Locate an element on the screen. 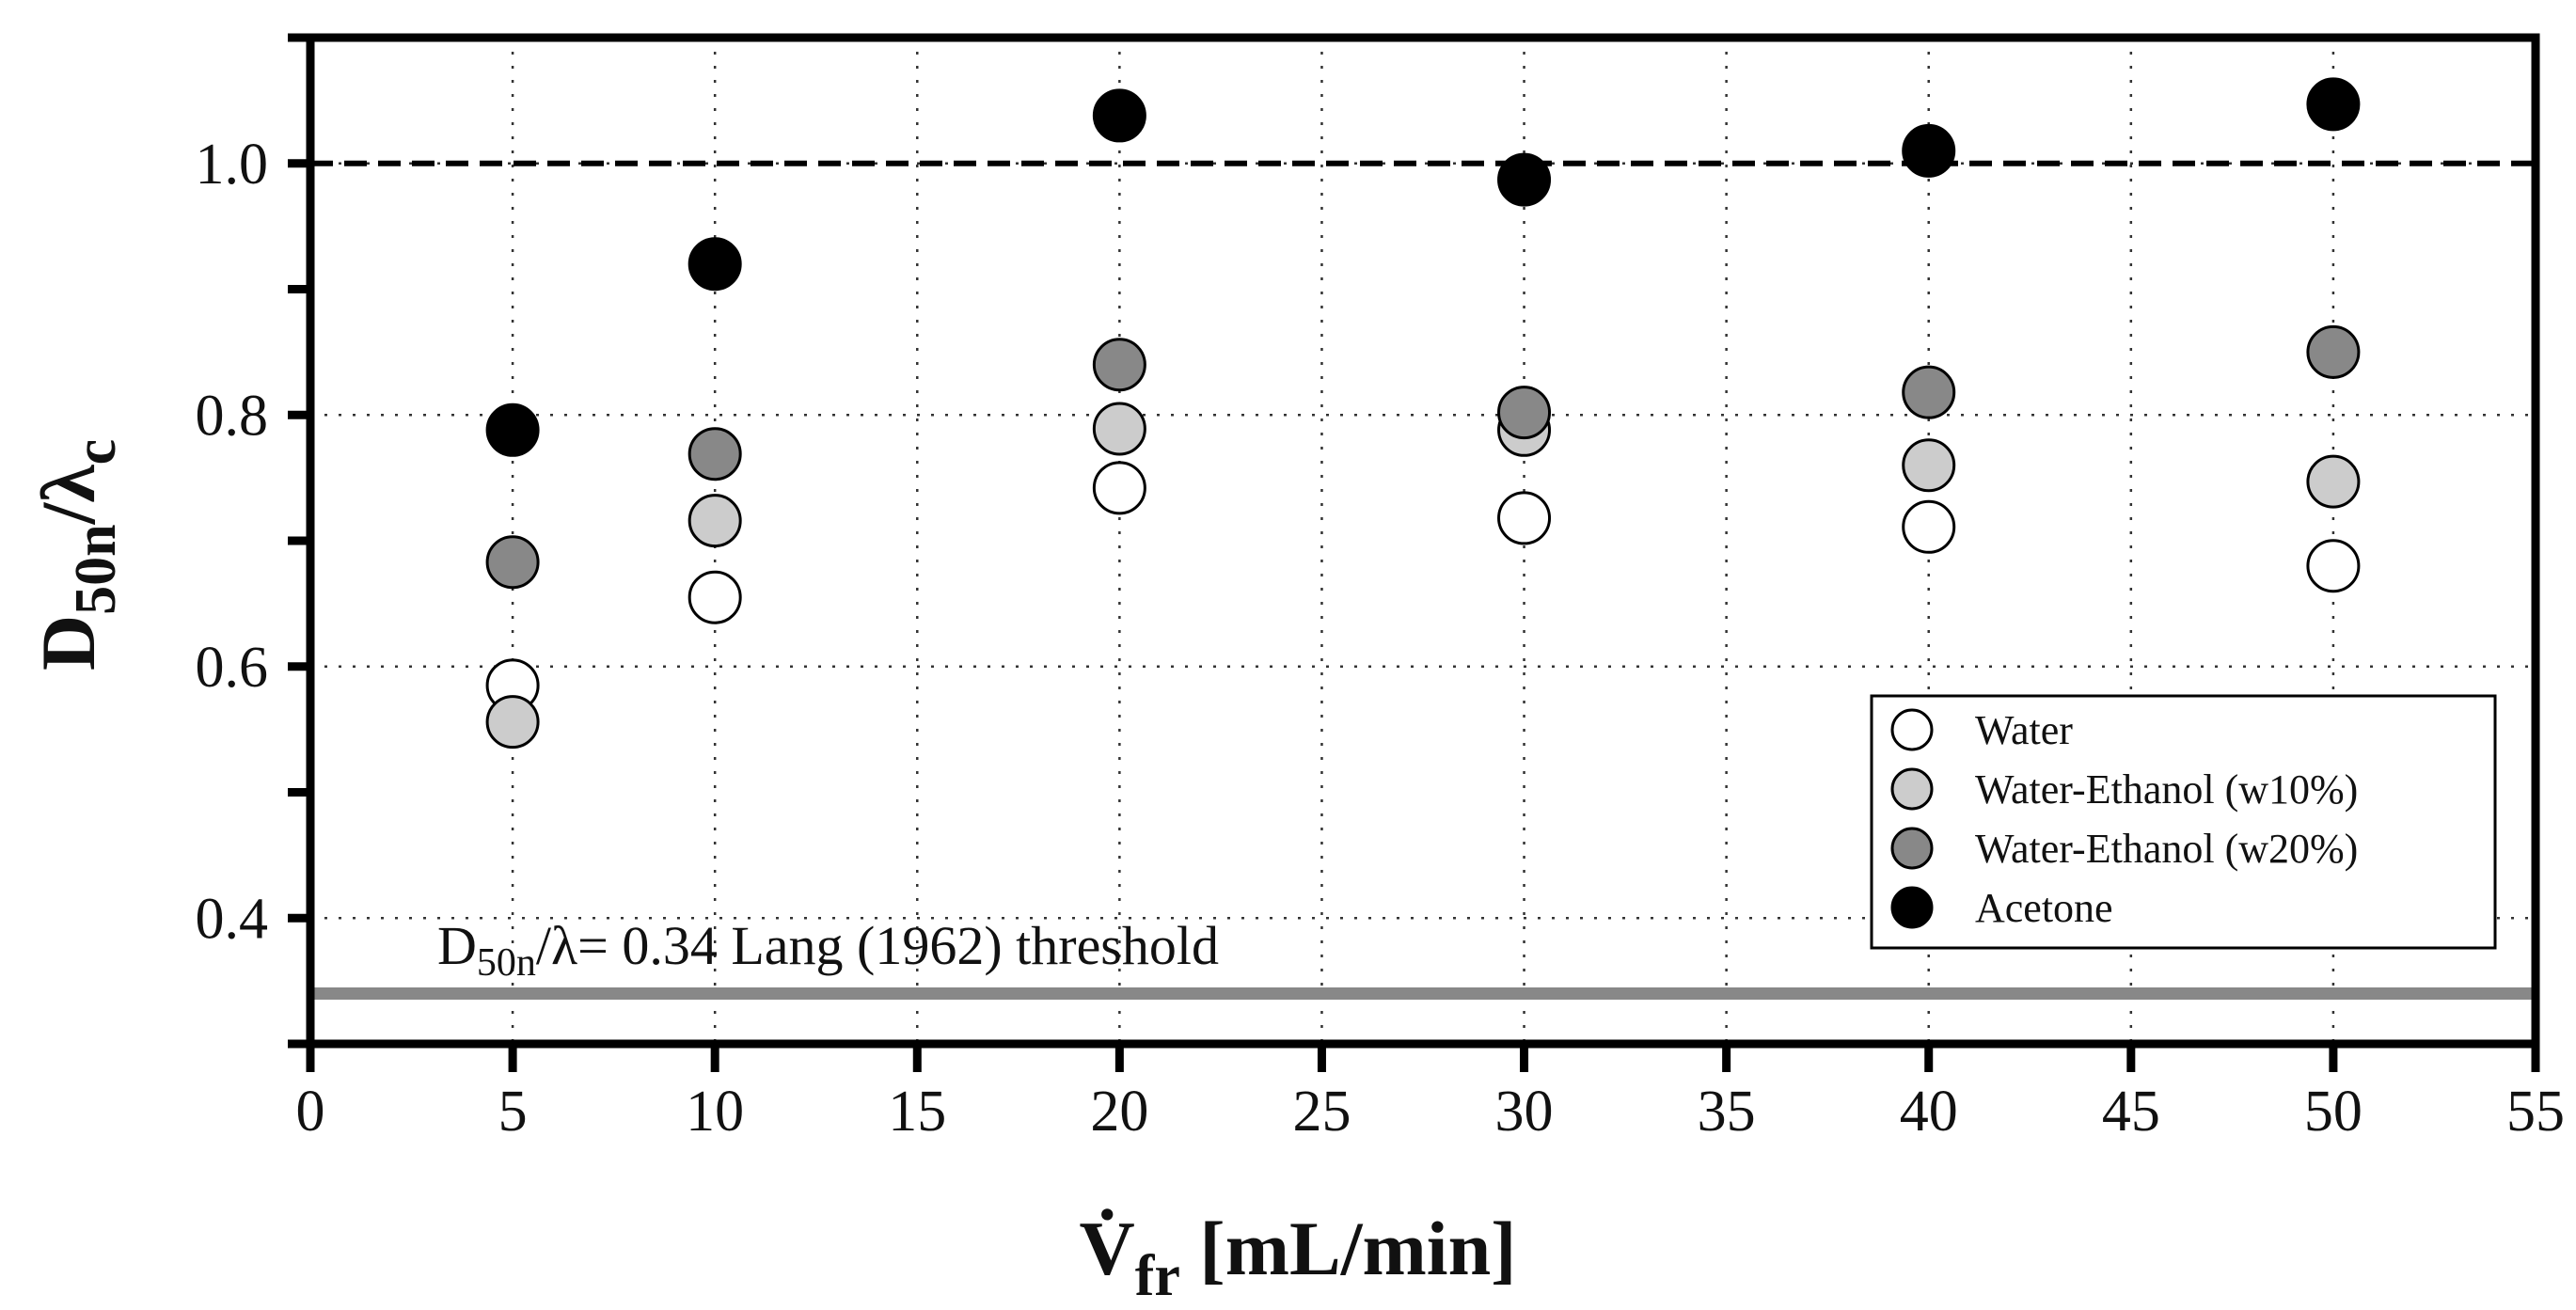 Image resolution: width=2576 pixels, height=1310 pixels. x-tick-label: 50 is located at coordinates (2333, 1112).